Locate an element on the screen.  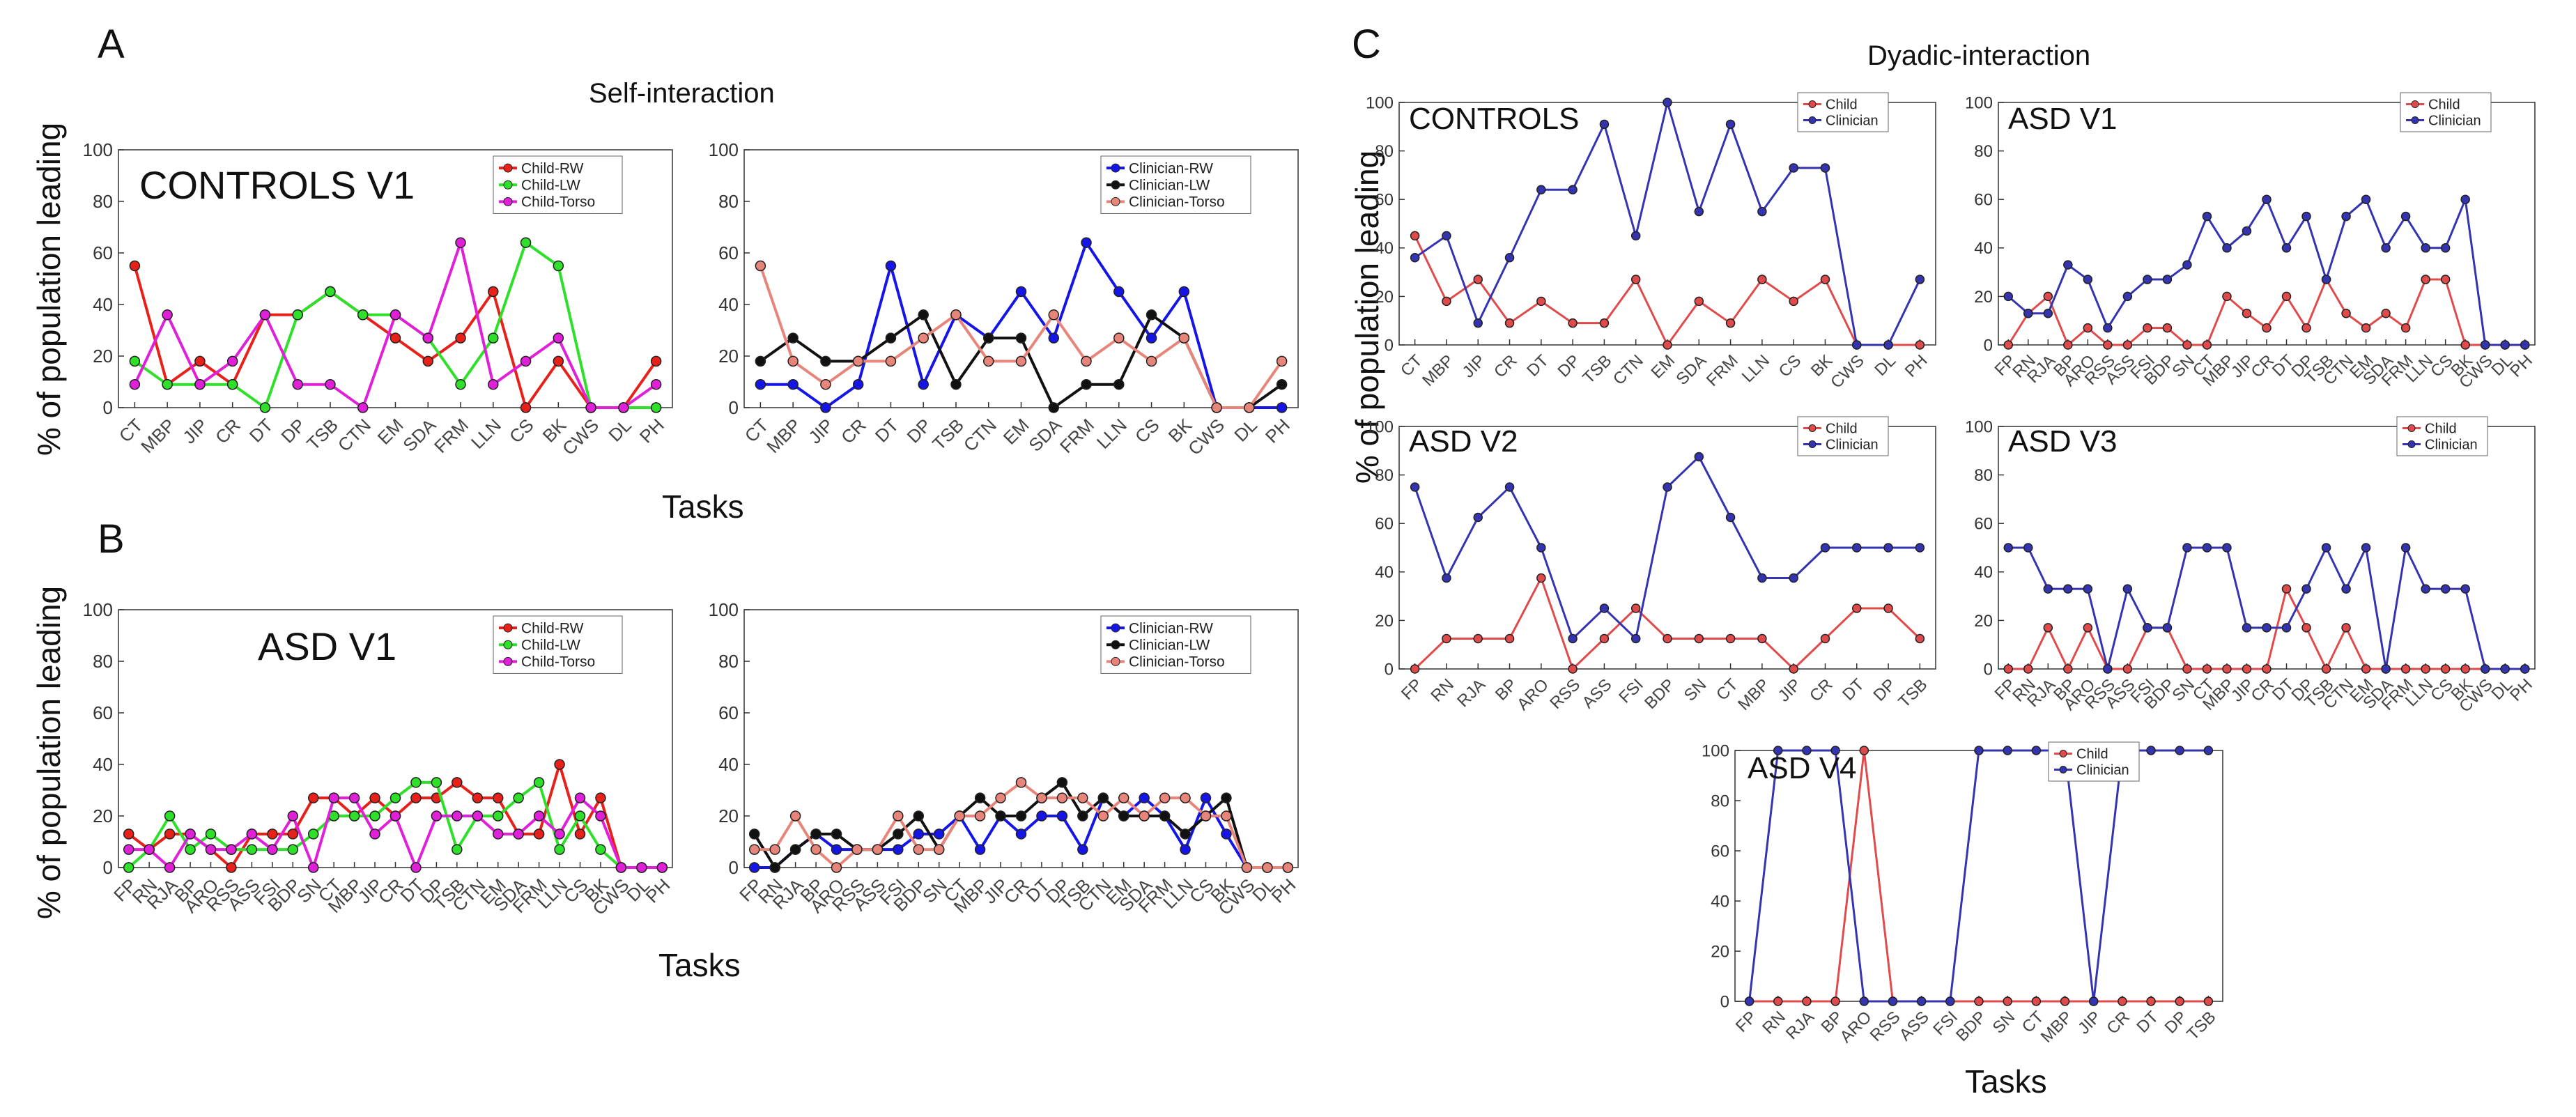
x-tick-label: DT is located at coordinates (887, 431).